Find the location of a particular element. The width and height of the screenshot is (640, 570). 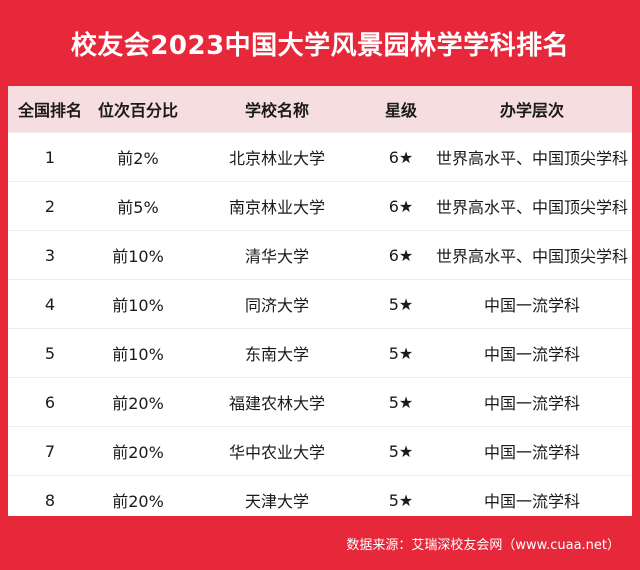

table-row: 5 前10% 东南大学 5★ 中国一流学科 is located at coordinates (320, 352).